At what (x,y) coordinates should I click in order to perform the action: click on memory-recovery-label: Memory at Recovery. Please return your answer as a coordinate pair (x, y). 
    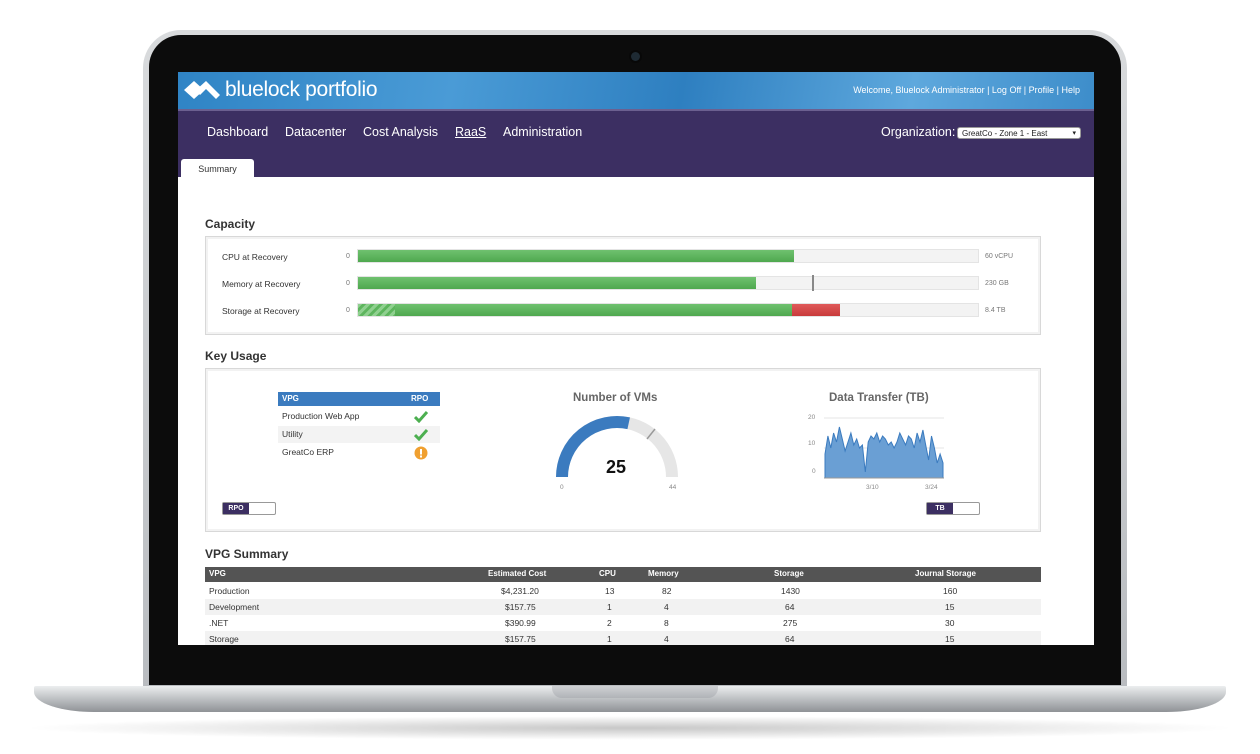
    Looking at the image, I should click on (261, 284).